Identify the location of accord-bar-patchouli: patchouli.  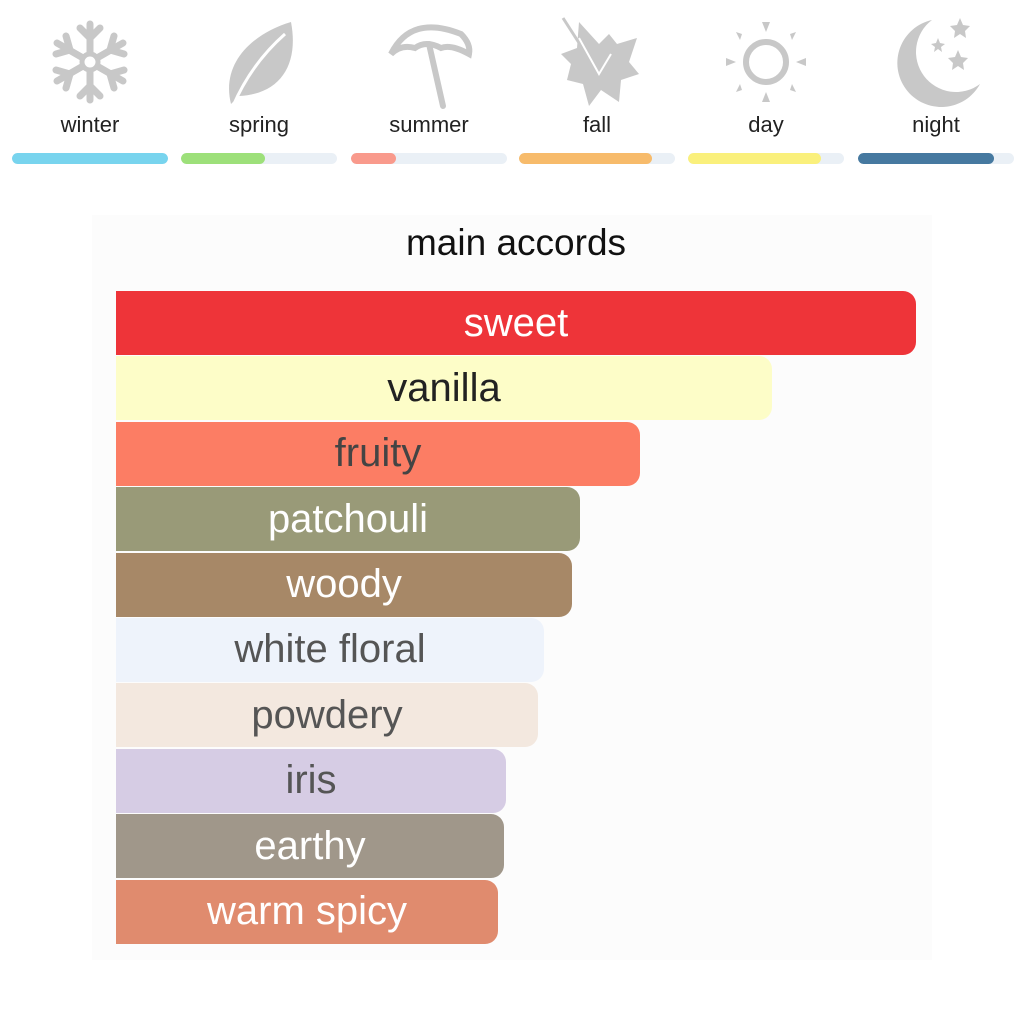
(348, 519).